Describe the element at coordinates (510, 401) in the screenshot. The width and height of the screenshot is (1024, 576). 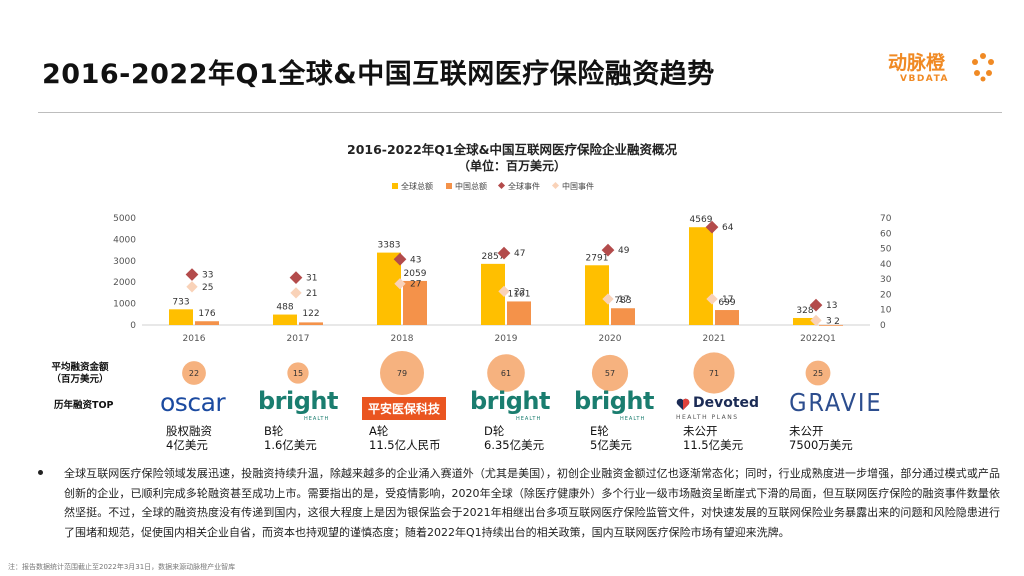
I see `bright-health-logo-2: bright` at that location.